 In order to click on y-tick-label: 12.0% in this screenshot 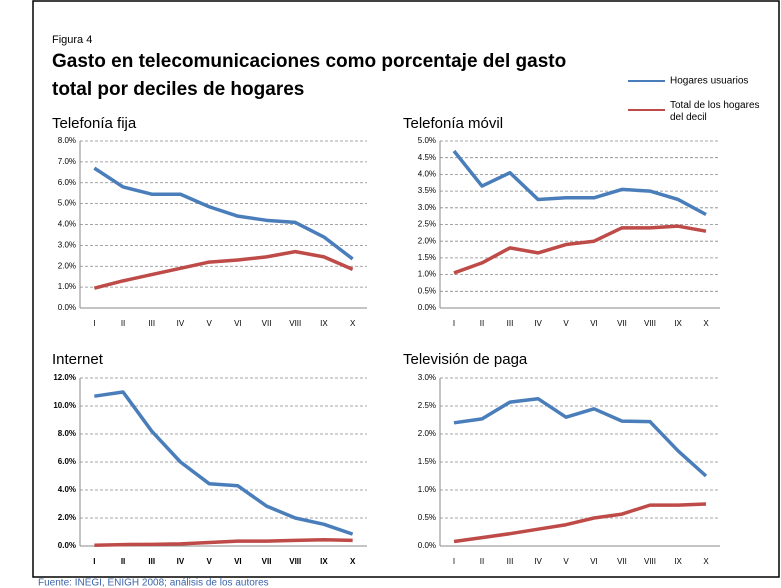, I will do `click(64, 377)`.